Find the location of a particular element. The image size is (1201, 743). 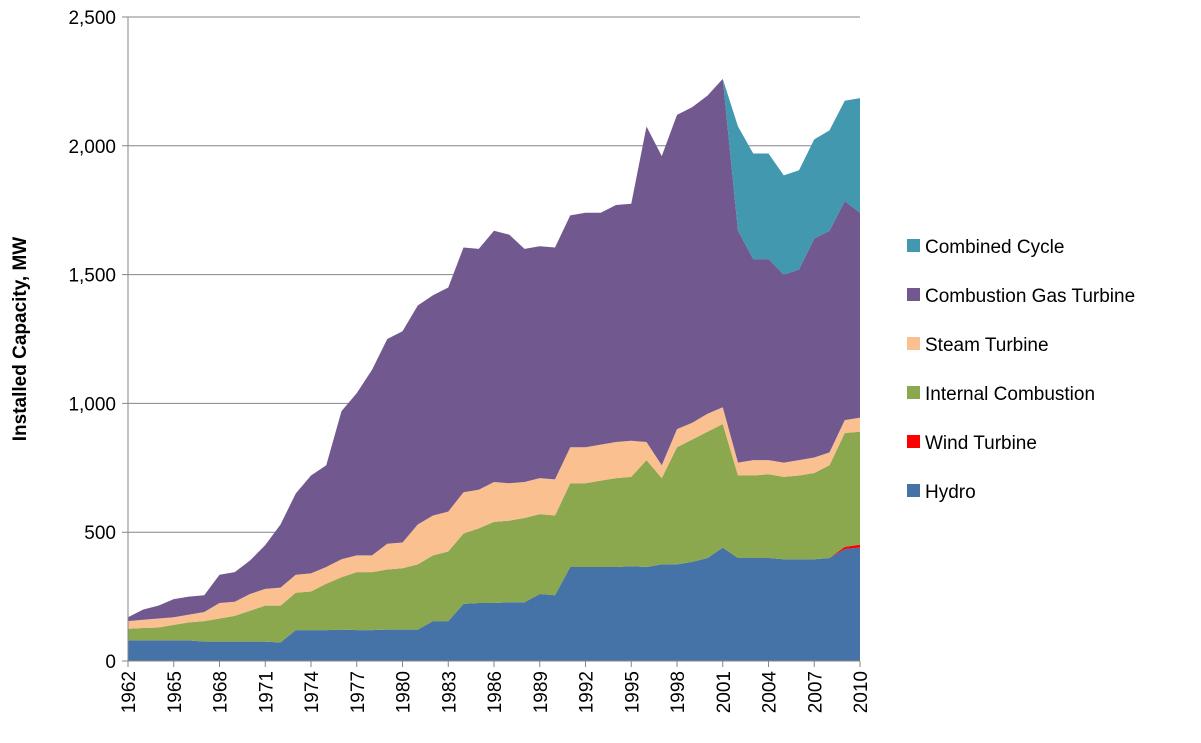

x-tick-label: 1977 is located at coordinates (358, 692).